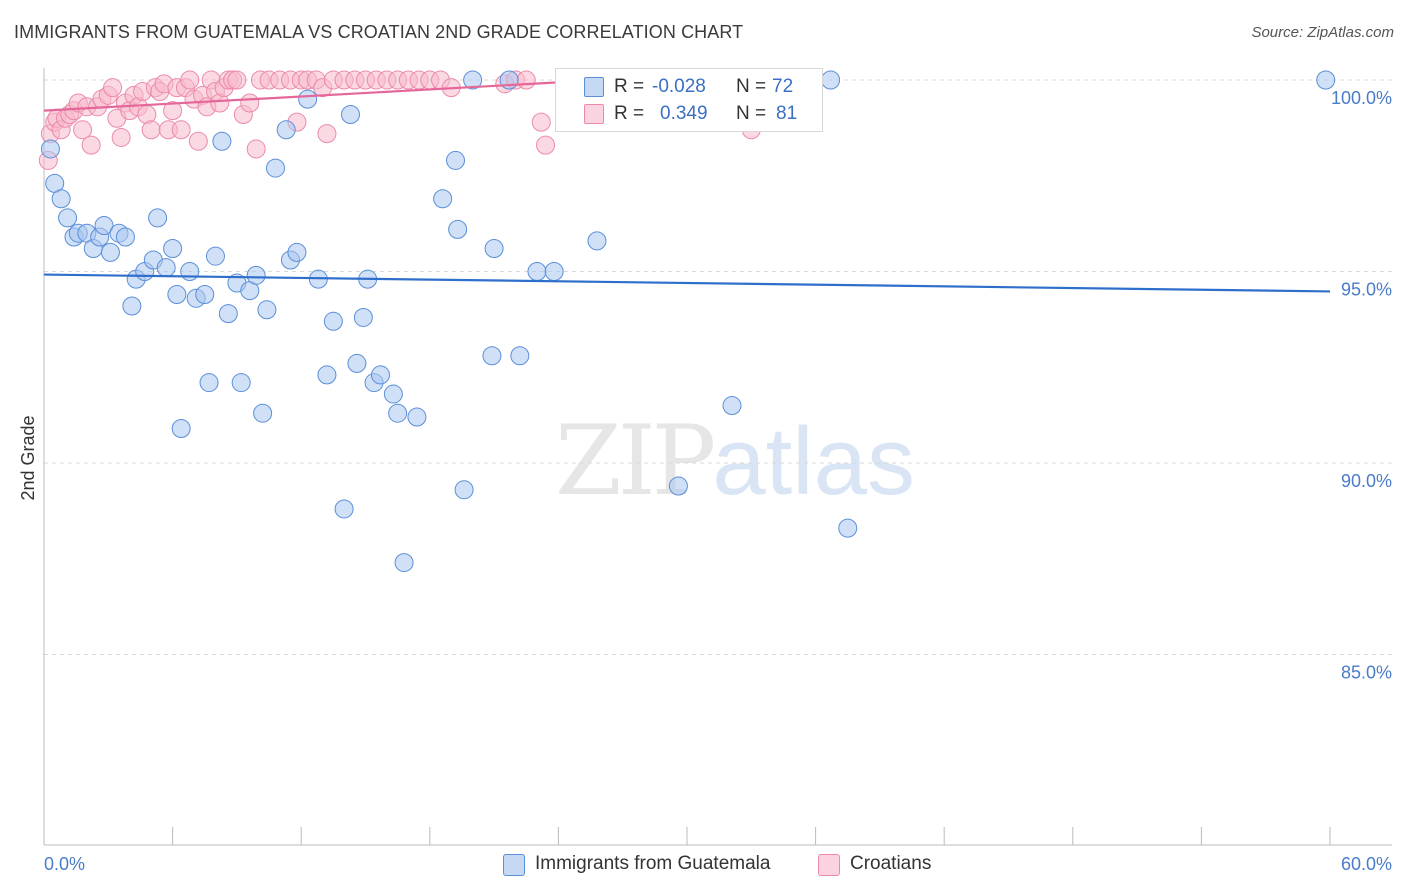 Image resolution: width=1406 pixels, height=892 pixels. Describe the element at coordinates (813, 461) in the screenshot. I see `watermark-atlas: atlas` at that location.